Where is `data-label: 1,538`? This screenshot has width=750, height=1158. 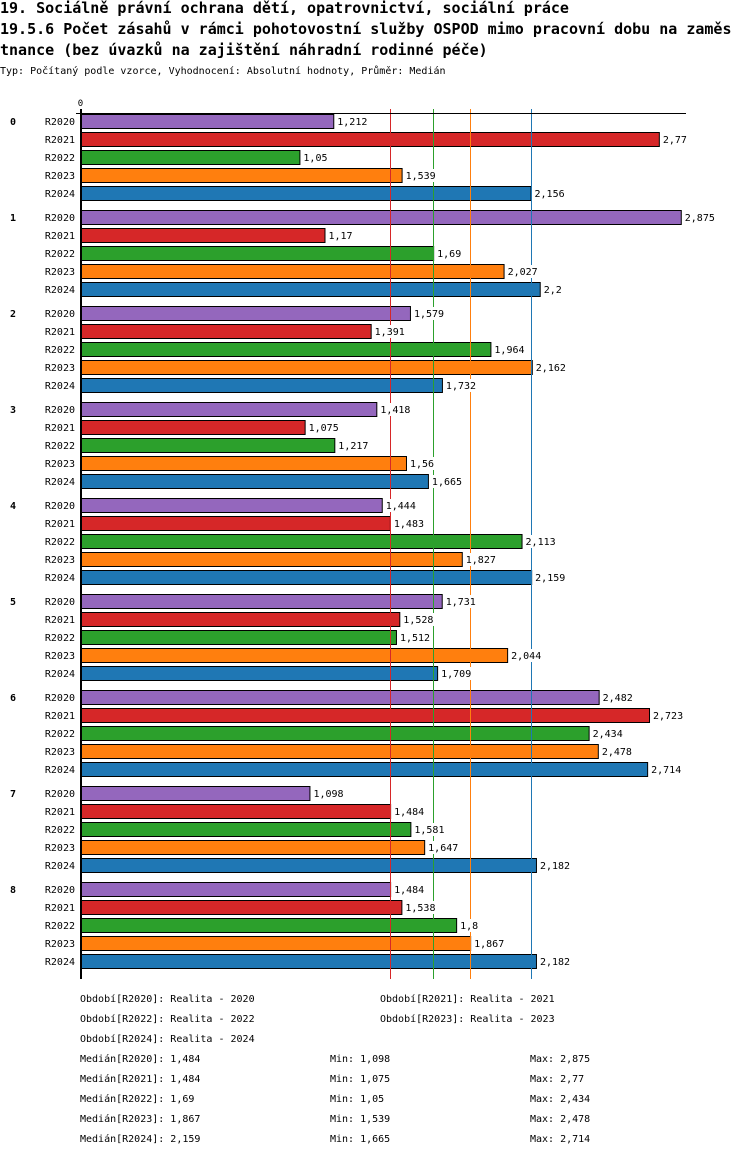 data-label: 1,538 is located at coordinates (420, 908).